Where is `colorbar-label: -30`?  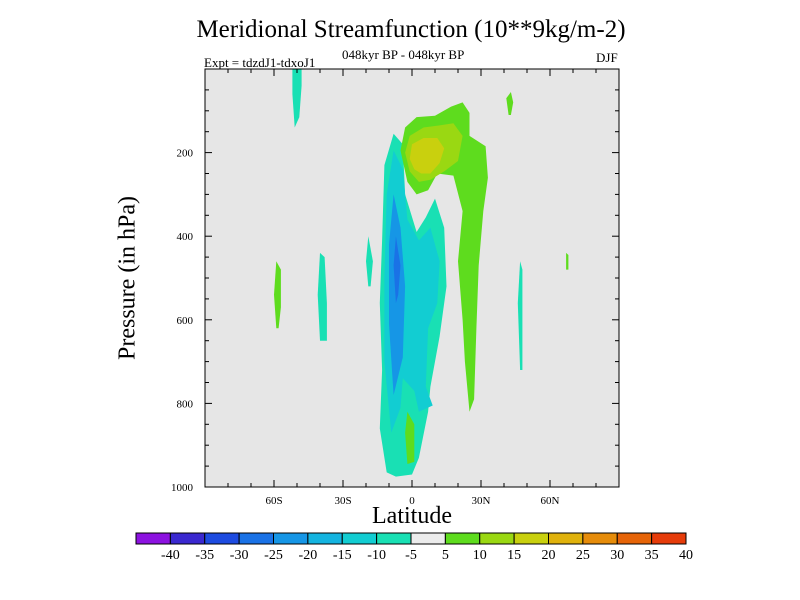
colorbar-label: -30 is located at coordinates (239, 555).